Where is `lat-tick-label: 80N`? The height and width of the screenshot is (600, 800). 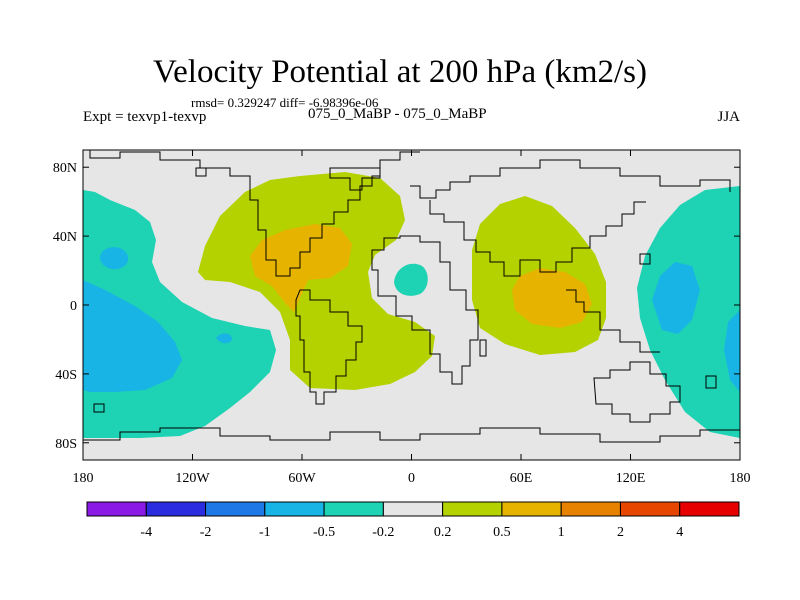
lat-tick-label: 80N is located at coordinates (65, 168).